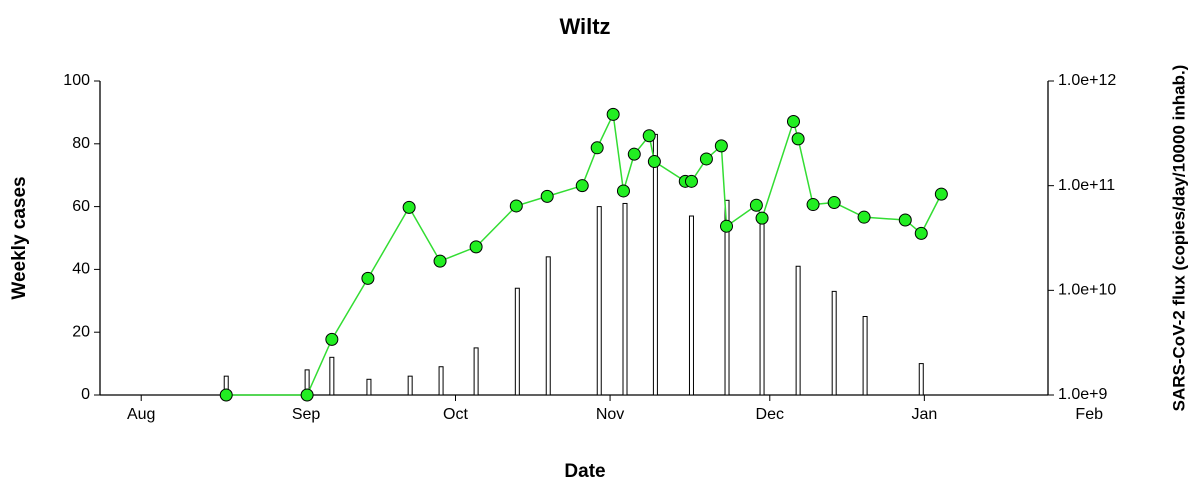 This screenshot has height=488, width=1201. I want to click on y-tick-label: 20, so click(81, 331).